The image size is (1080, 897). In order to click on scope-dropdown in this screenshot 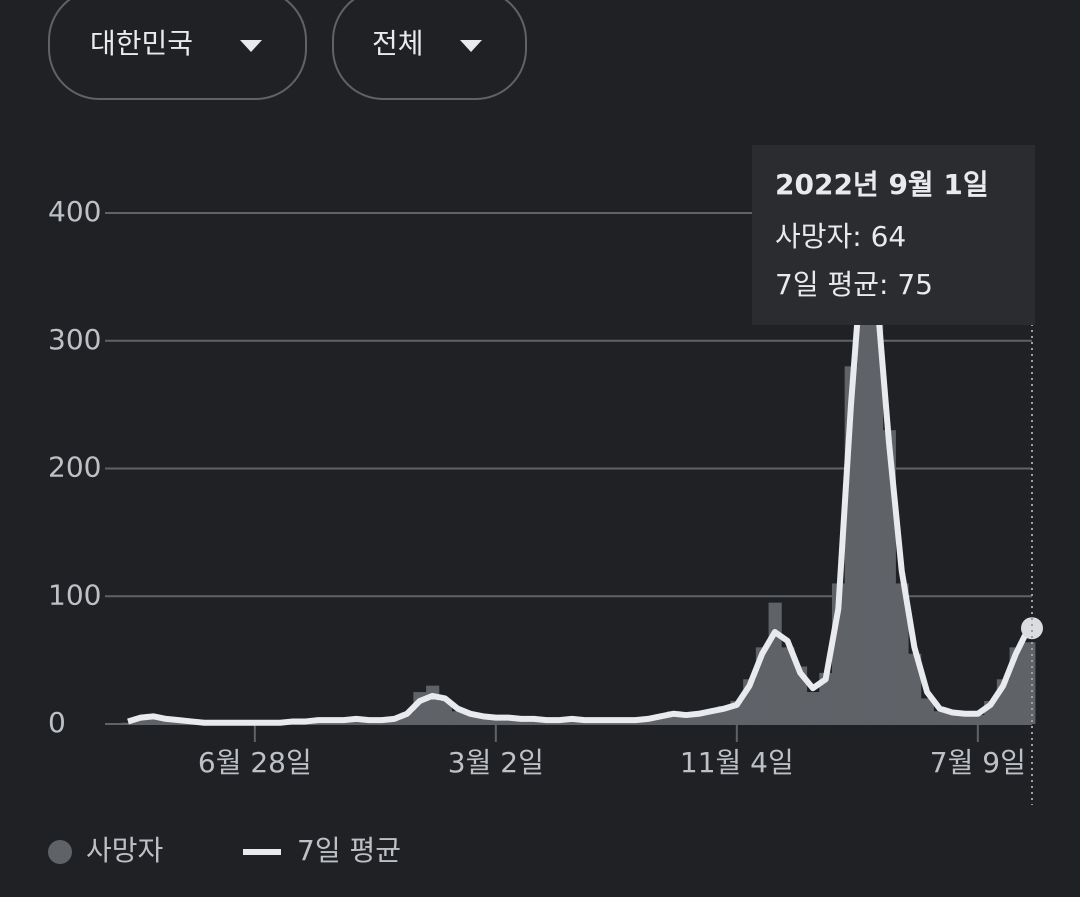, I will do `click(429, 50)`.